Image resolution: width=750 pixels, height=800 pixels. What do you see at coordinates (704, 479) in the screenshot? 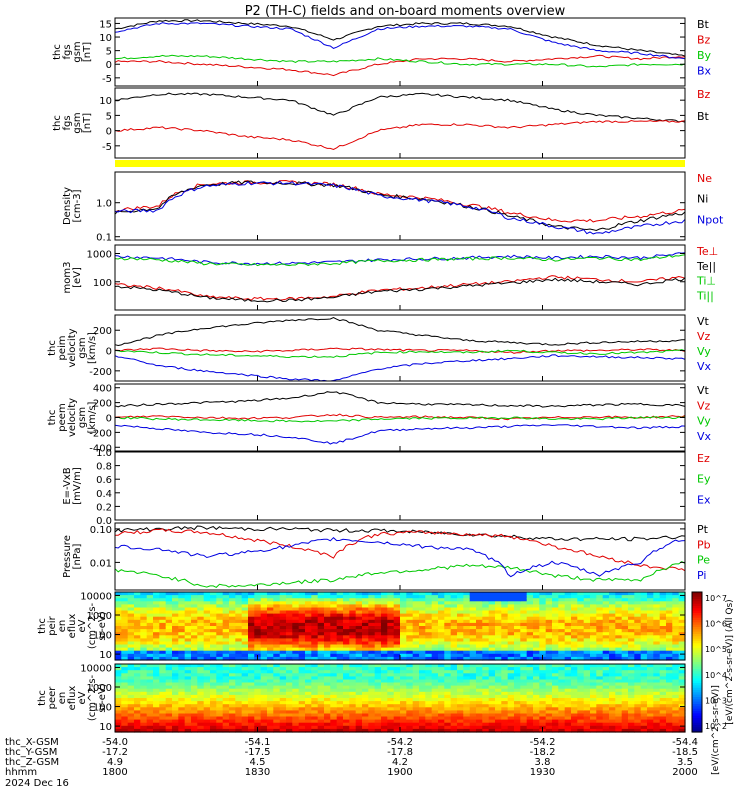
I see `legend-exb: Ey` at bounding box center [704, 479].